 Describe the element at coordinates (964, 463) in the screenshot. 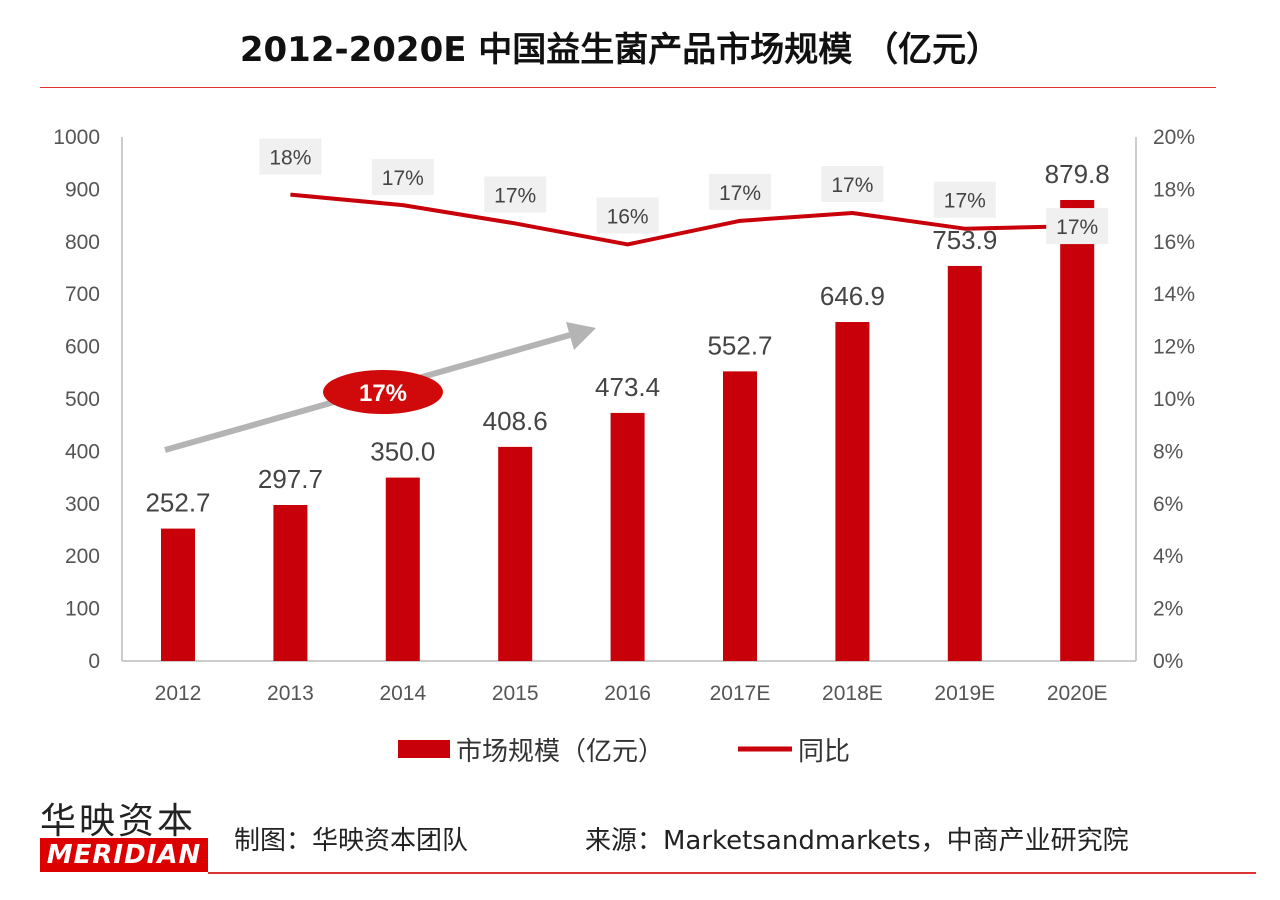

I see `bar-2019E` at that location.